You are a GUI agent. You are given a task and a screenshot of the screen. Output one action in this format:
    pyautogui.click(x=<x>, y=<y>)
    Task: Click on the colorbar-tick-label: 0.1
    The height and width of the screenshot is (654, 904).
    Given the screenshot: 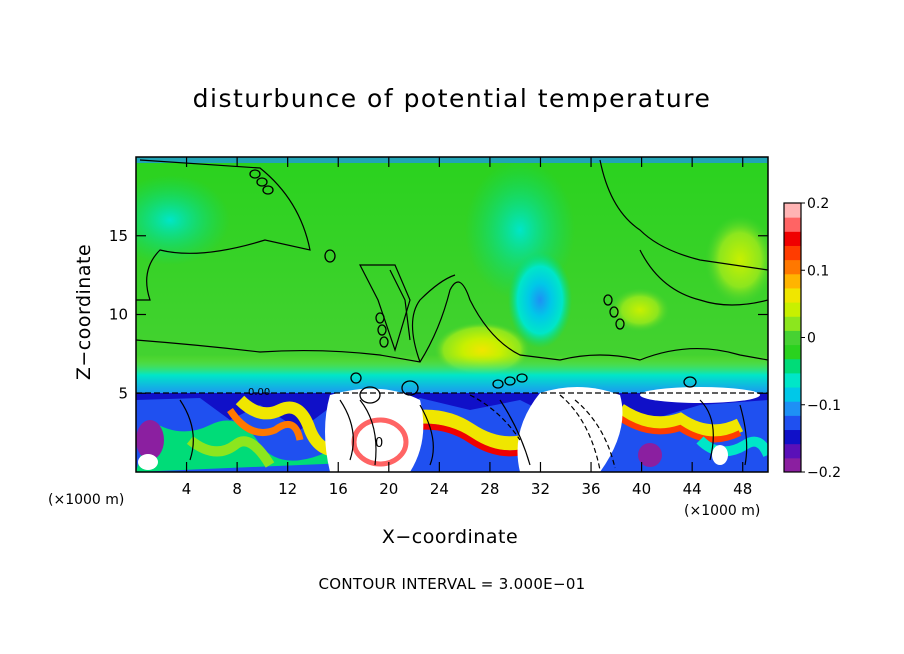 What is the action you would take?
    pyautogui.click(x=818, y=271)
    